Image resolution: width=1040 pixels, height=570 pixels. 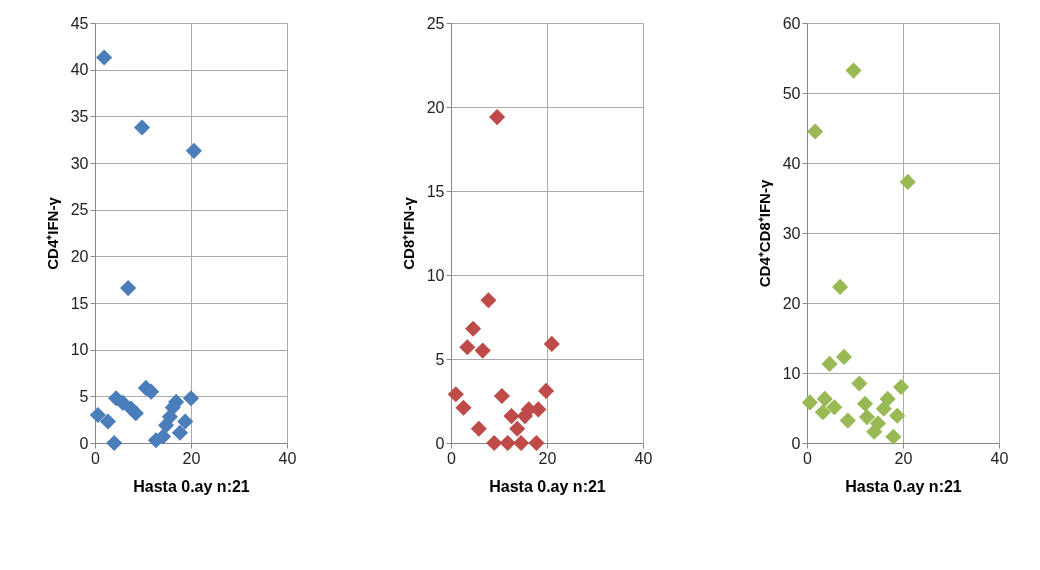 I want to click on y-axis-title: CD8⁺IFN-γ, so click(x=408, y=233).